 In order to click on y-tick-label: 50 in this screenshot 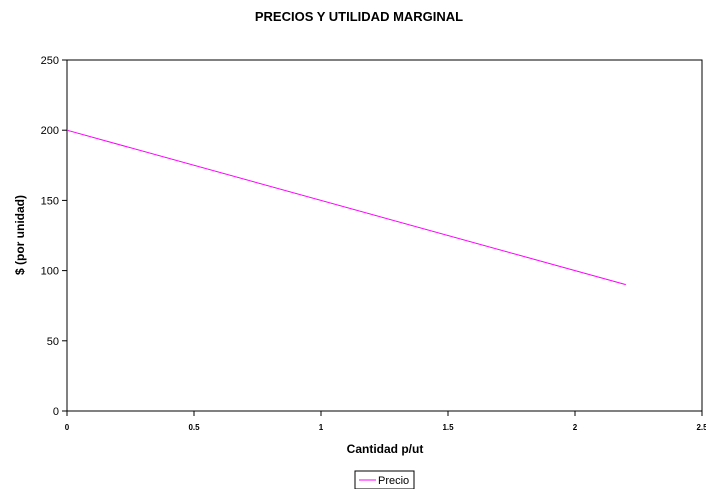, I will do `click(53, 342)`.